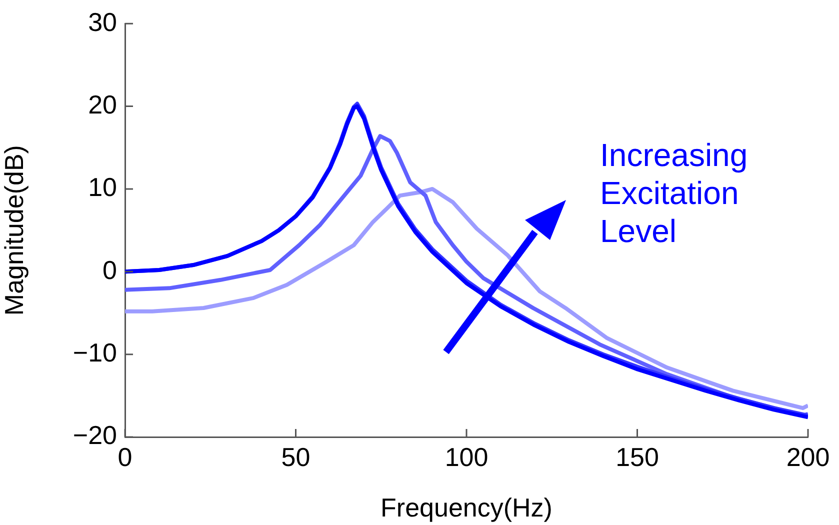 This screenshot has width=839, height=525. I want to click on annotation: Increasing Excitation Level, so click(674, 193).